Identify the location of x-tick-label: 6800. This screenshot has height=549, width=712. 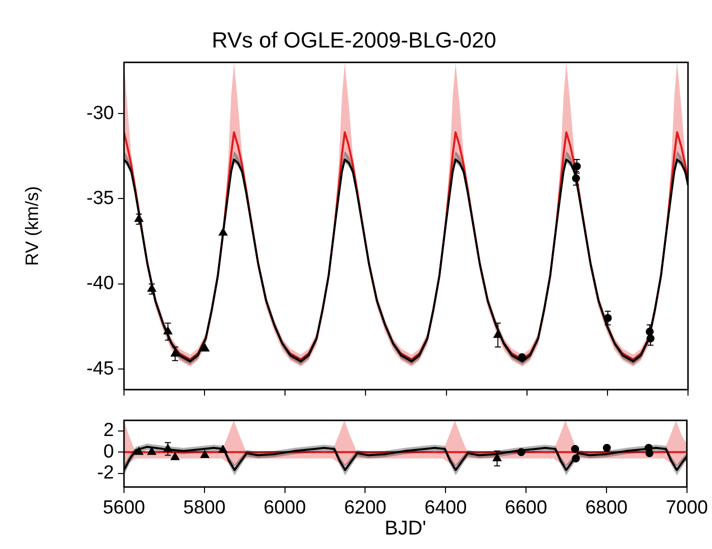
(606, 508).